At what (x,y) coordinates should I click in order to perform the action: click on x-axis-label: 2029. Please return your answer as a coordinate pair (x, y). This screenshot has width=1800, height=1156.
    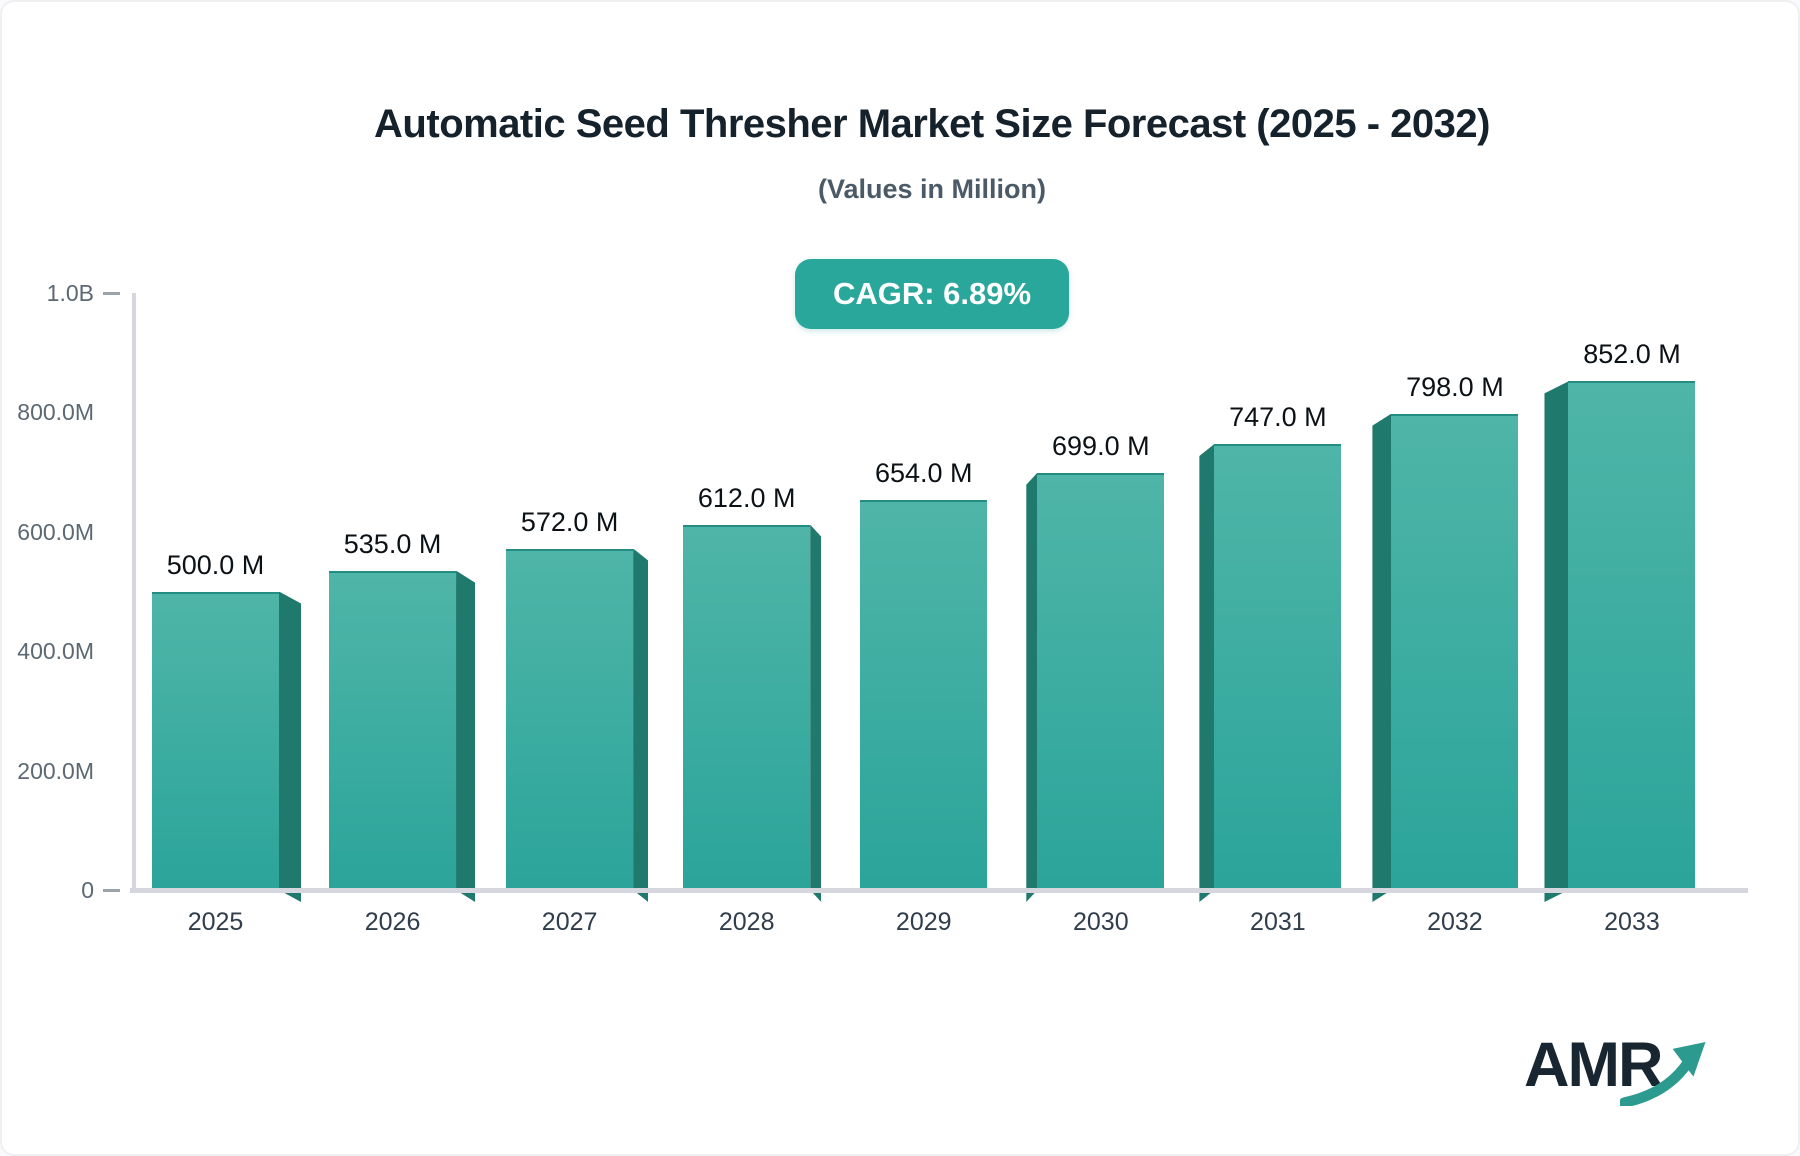
    Looking at the image, I should click on (923, 922).